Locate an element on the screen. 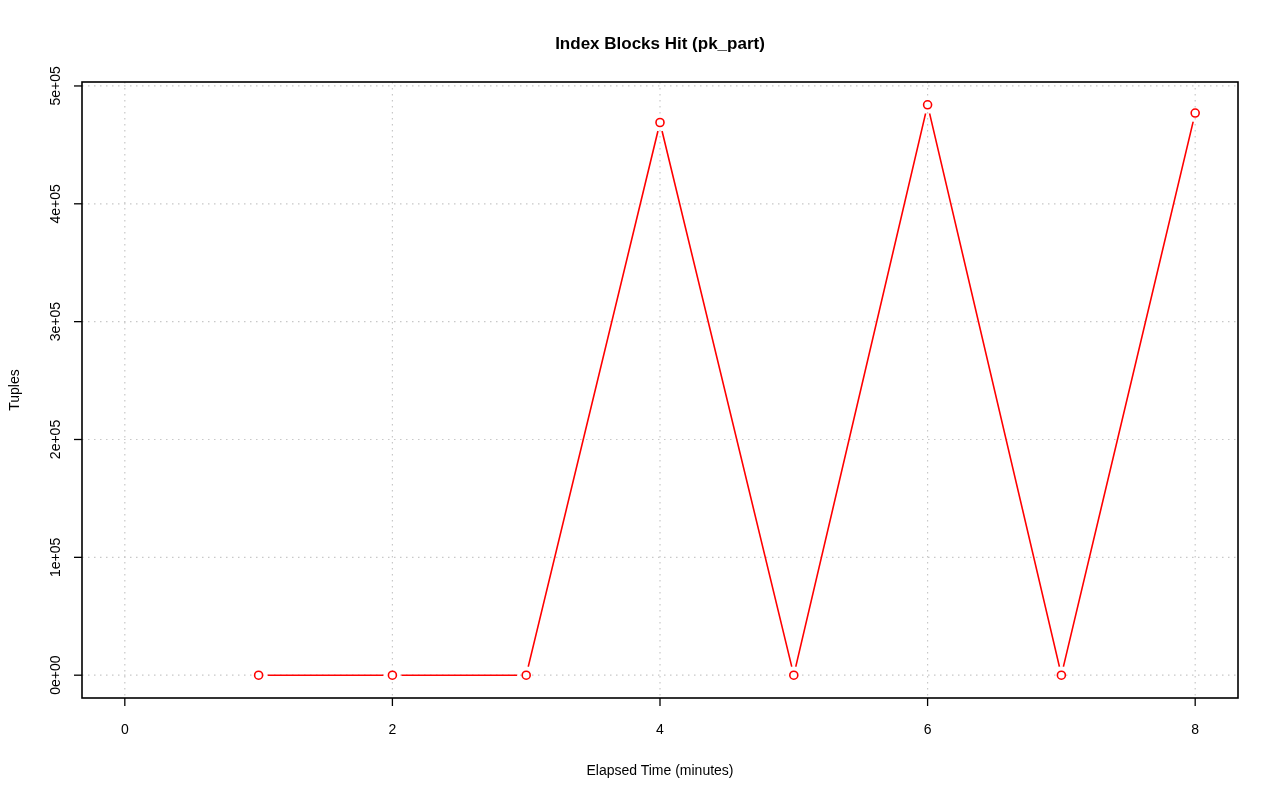 The image size is (1280, 801). x-tick-label: 8 is located at coordinates (1195, 729).